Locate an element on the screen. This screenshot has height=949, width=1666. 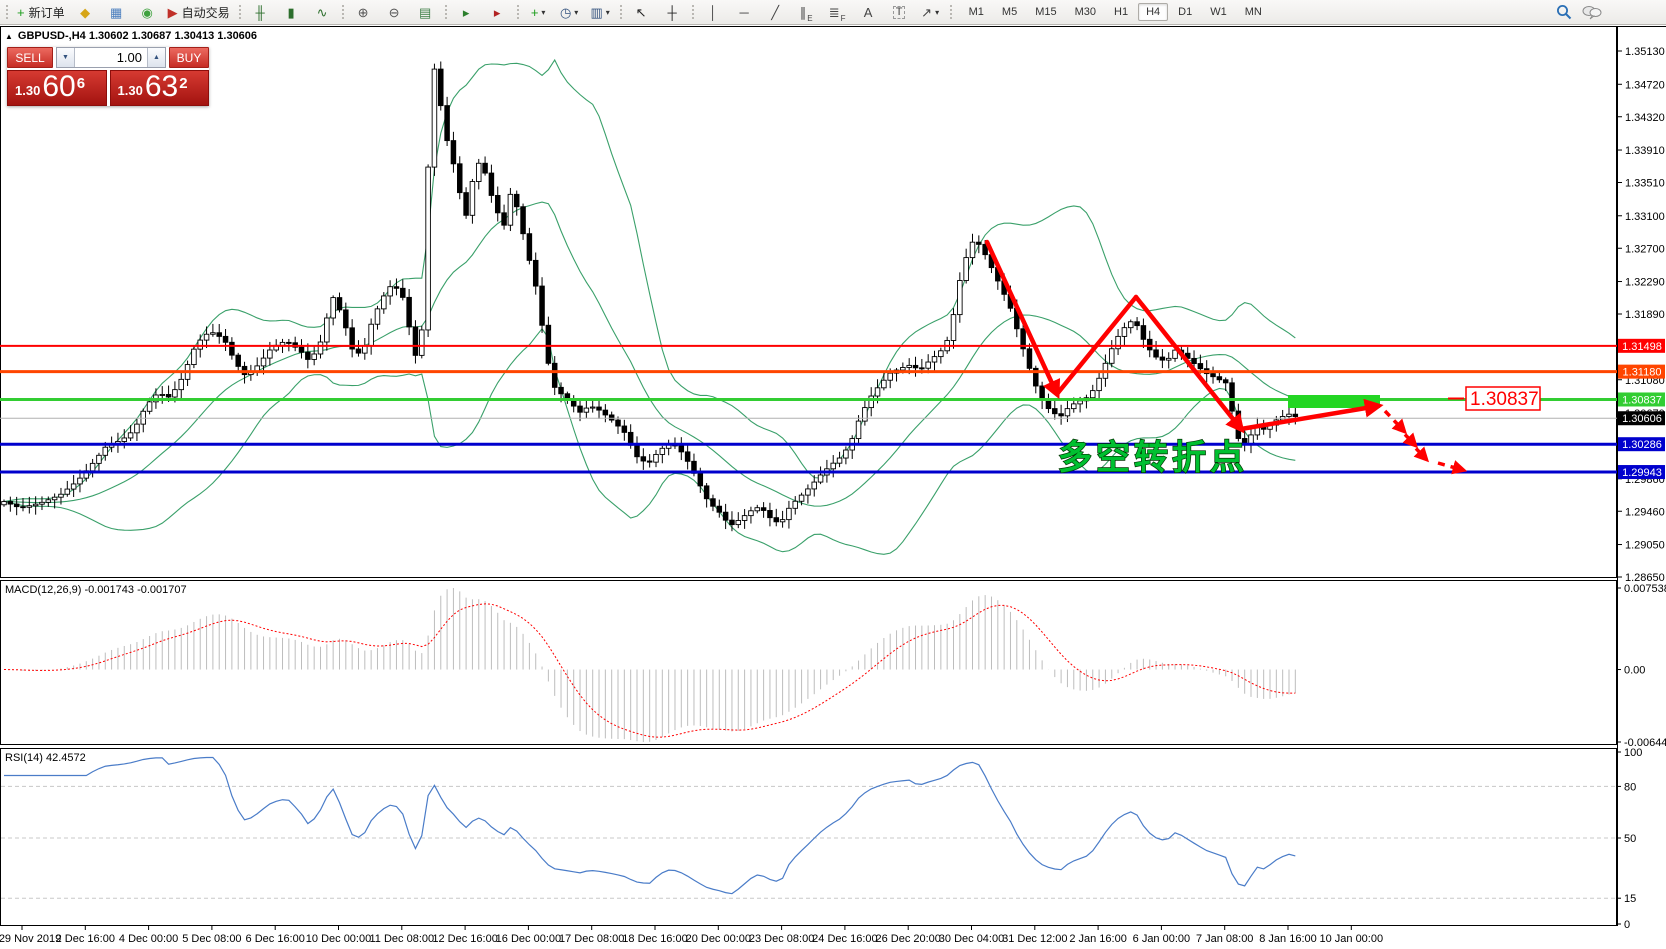
sell-price-pip: 6 is located at coordinates (81, 83).